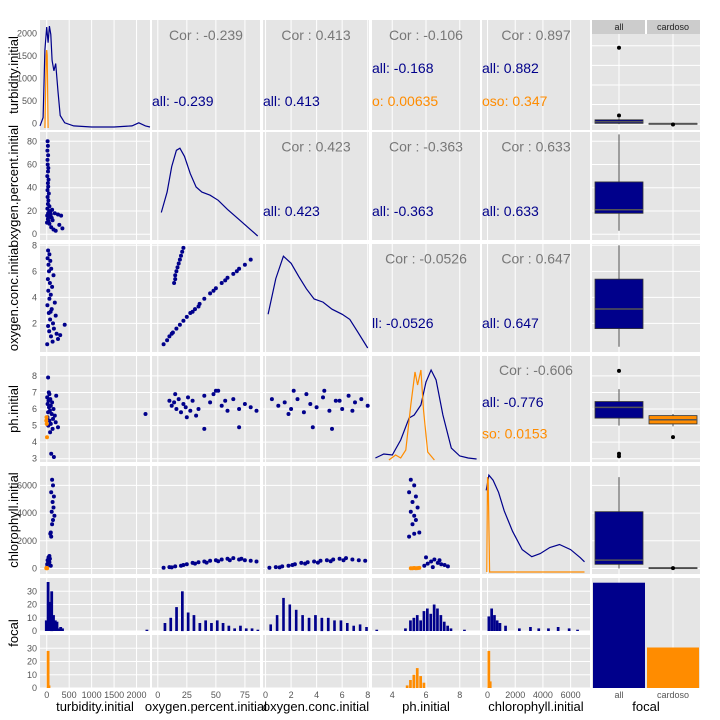  Describe the element at coordinates (114, 695) in the screenshot. I see `x-tick-label: 1500` at that location.